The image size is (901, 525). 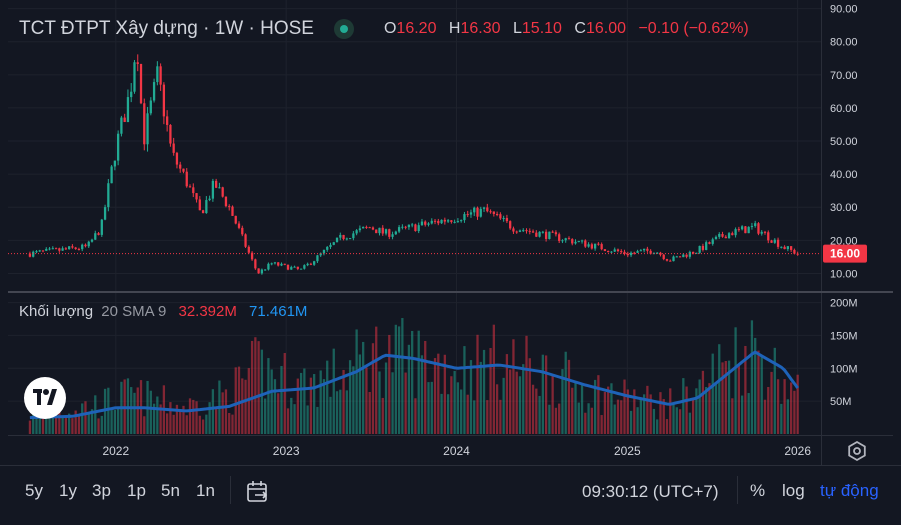 I want to click on symbol-title: TCT ĐTPT Xây dựng · 1W · HOSE, so click(x=166, y=28).